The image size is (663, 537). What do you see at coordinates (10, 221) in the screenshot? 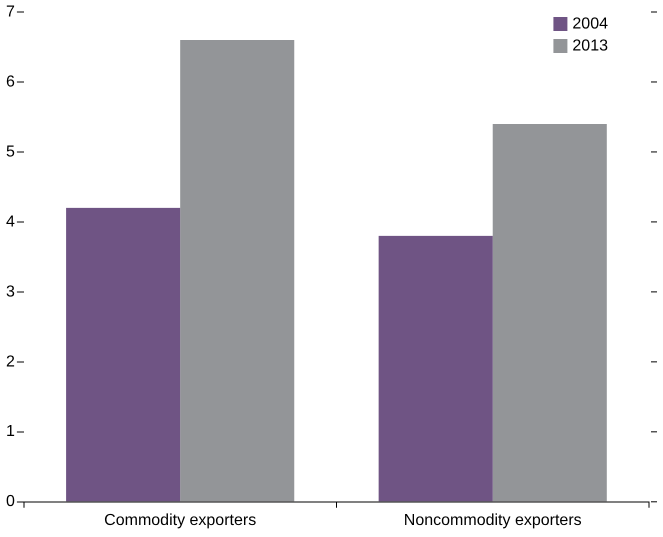
I see `y-tick-label: 4` at bounding box center [10, 221].